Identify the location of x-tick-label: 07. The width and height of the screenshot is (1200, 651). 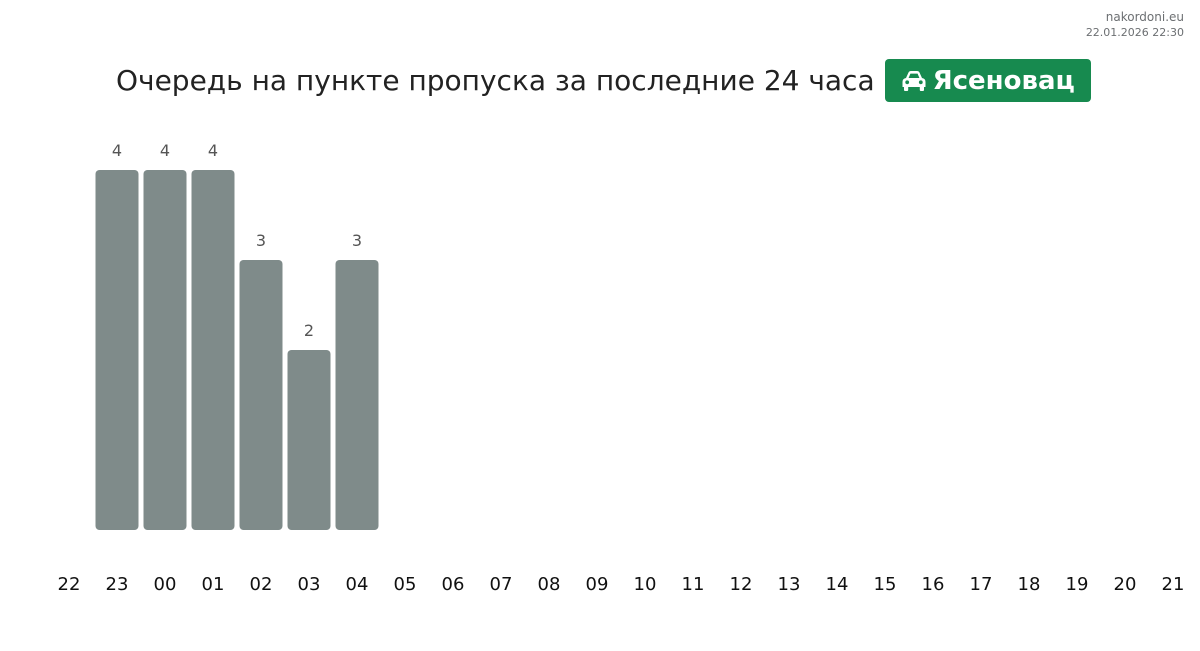
(501, 584).